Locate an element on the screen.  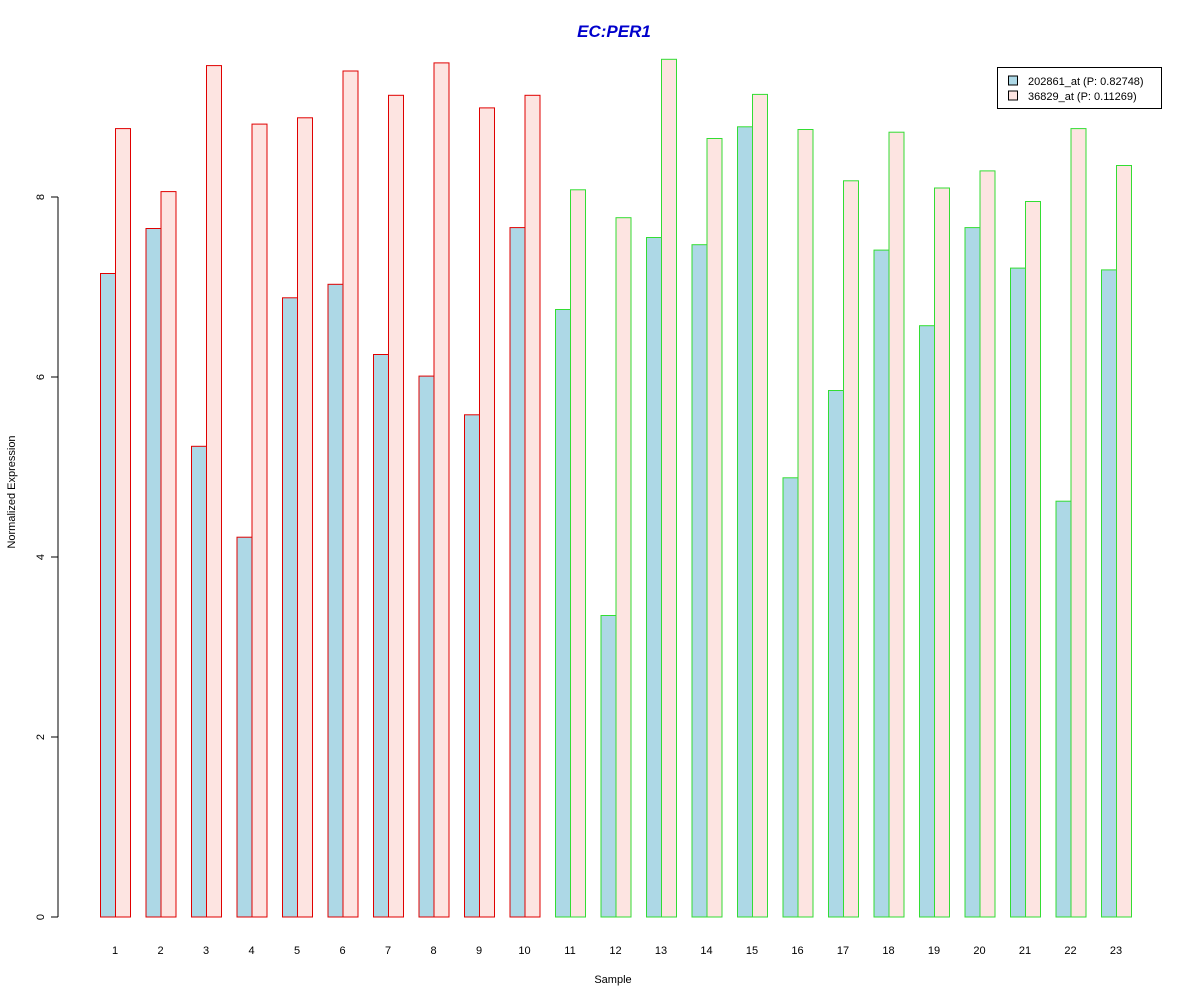
x-tick-label: 2 is located at coordinates (160, 951).